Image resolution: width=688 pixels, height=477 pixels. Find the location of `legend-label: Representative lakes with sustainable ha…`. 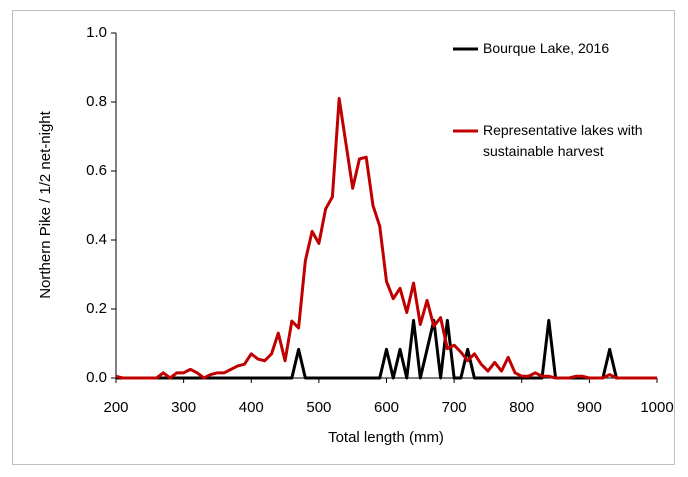

legend-label: Representative lakes with sustainable ha… is located at coordinates (563, 140).